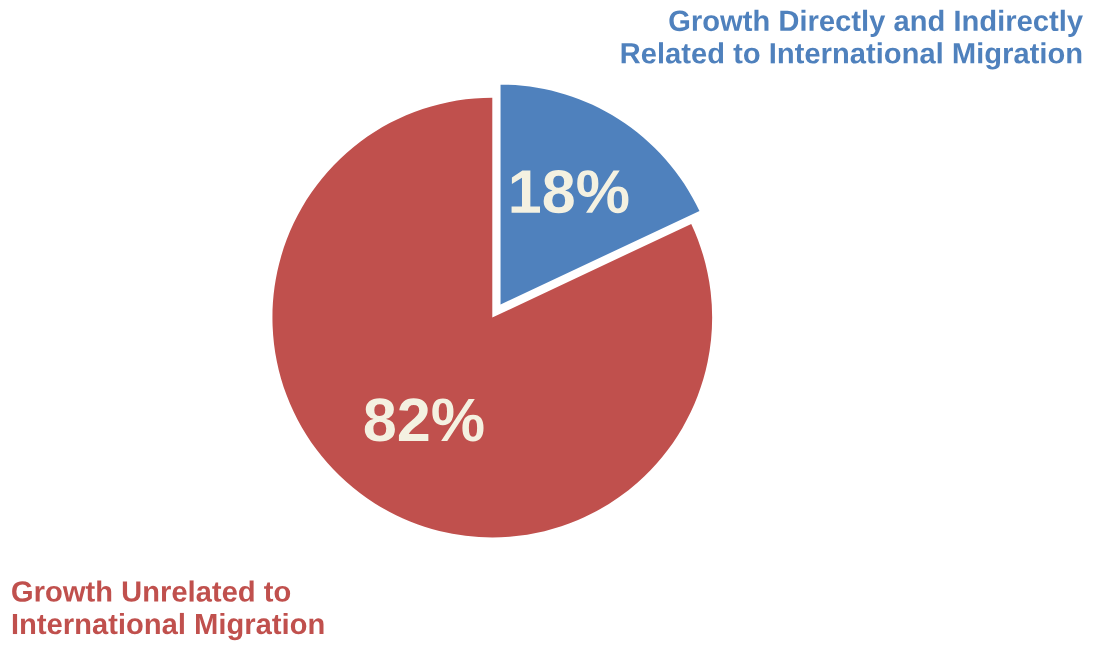 Image resolution: width=1094 pixels, height=648 pixels. I want to click on data-label: 18%, so click(570, 191).